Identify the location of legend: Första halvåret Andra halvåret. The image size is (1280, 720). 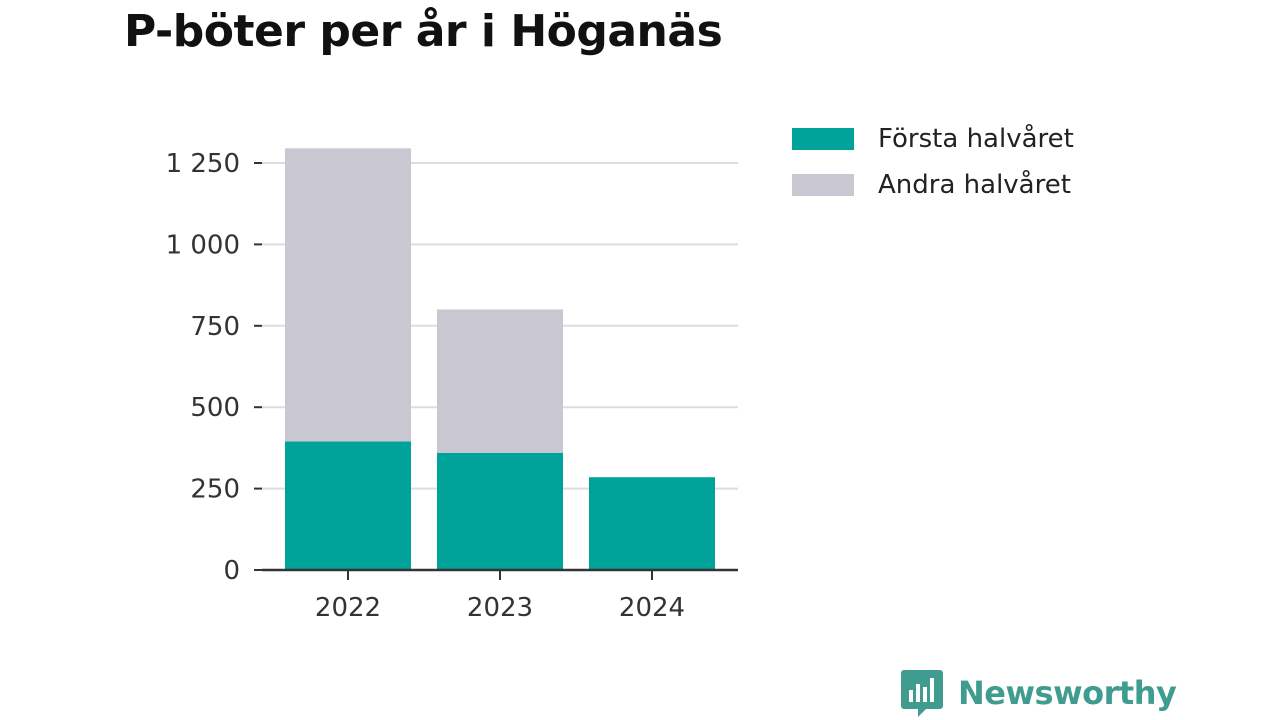
(933, 162).